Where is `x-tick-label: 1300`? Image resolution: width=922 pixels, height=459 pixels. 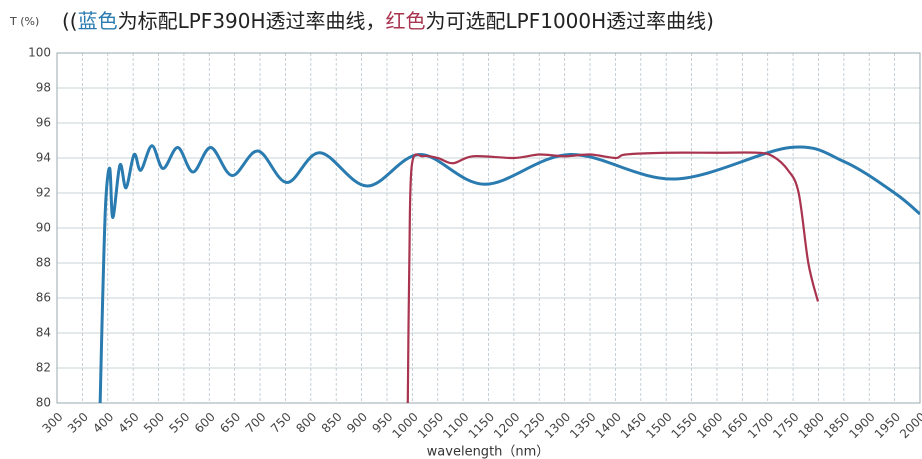
x-tick-label: 1300 is located at coordinates (557, 425).